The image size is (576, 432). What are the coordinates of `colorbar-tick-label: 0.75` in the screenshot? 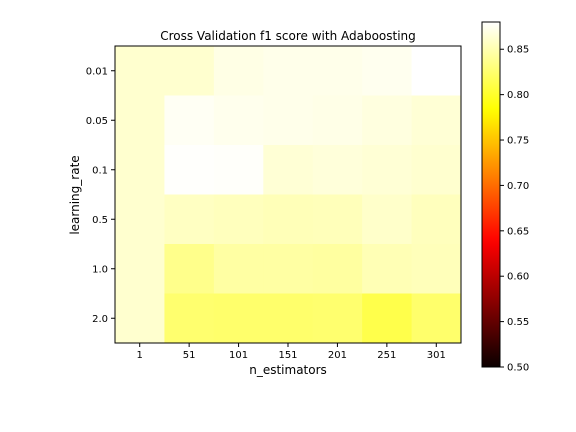 It's located at (518, 141).